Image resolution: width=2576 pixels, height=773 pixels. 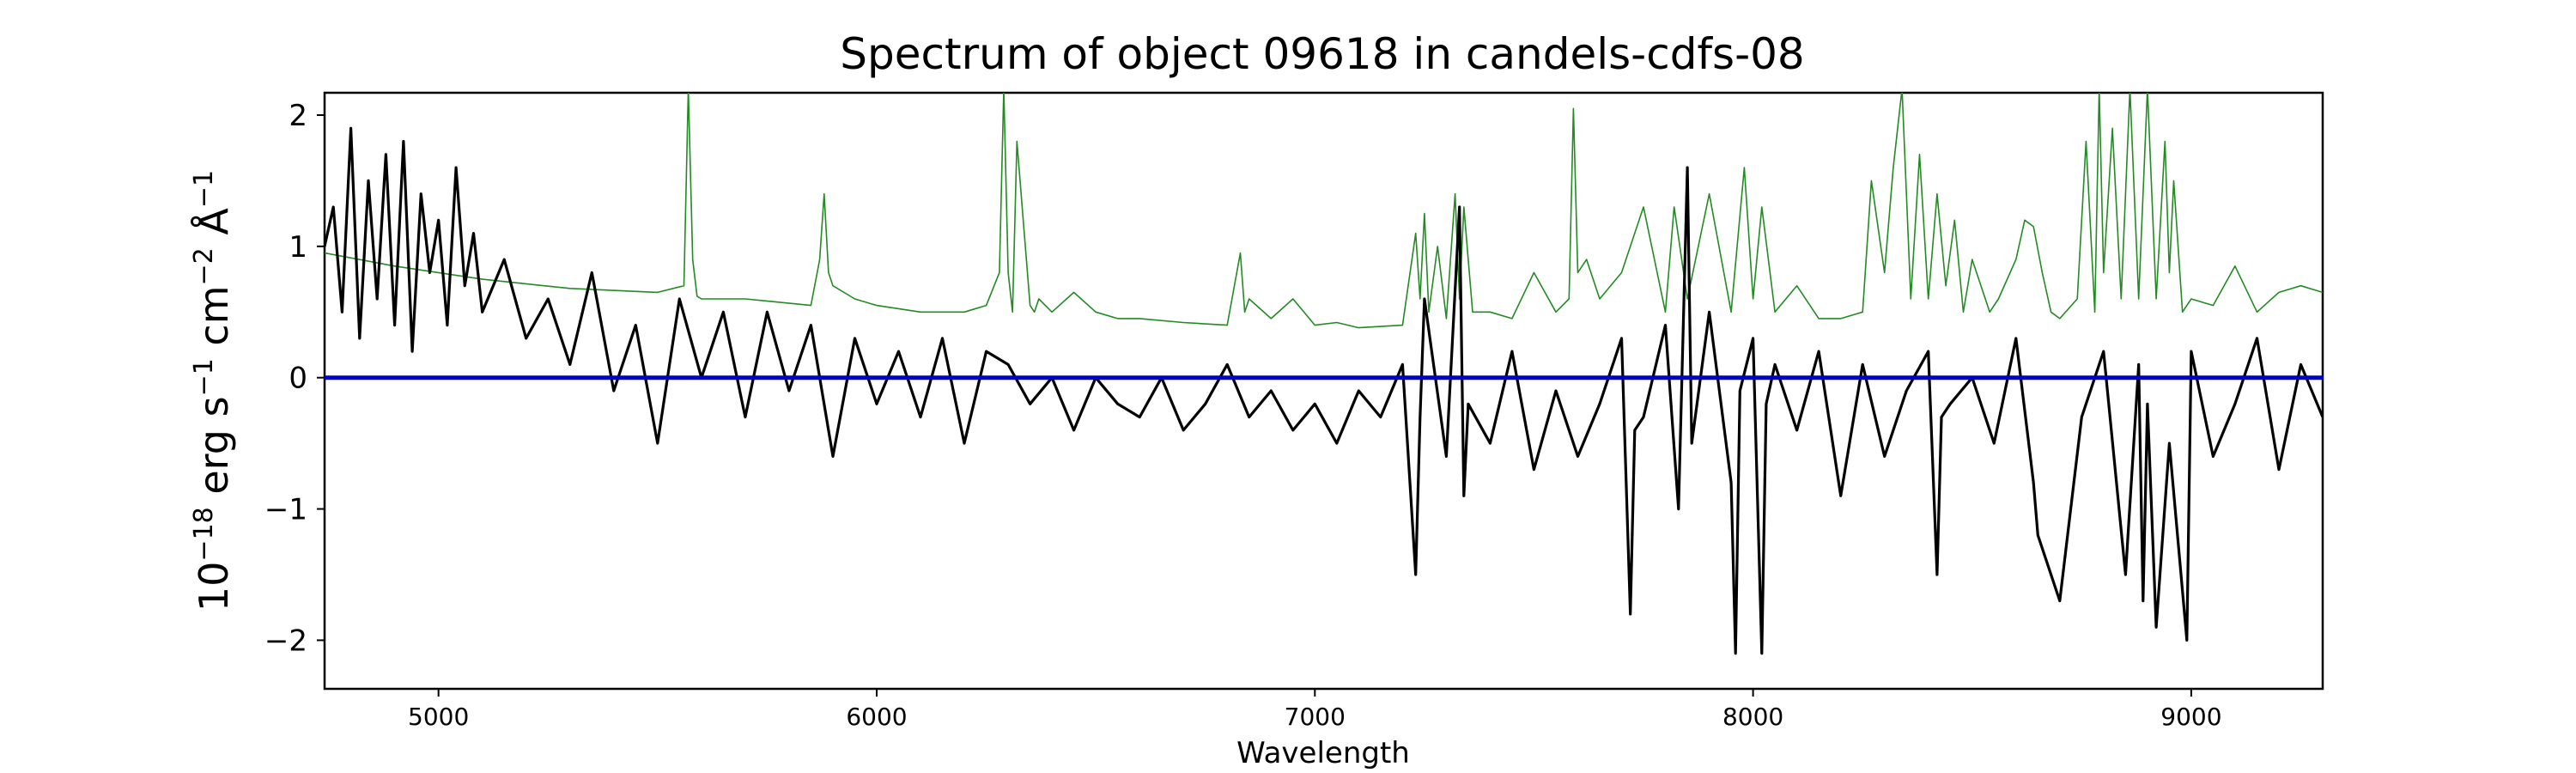 I want to click on x-tick-label: 7000, so click(x=1316, y=717).